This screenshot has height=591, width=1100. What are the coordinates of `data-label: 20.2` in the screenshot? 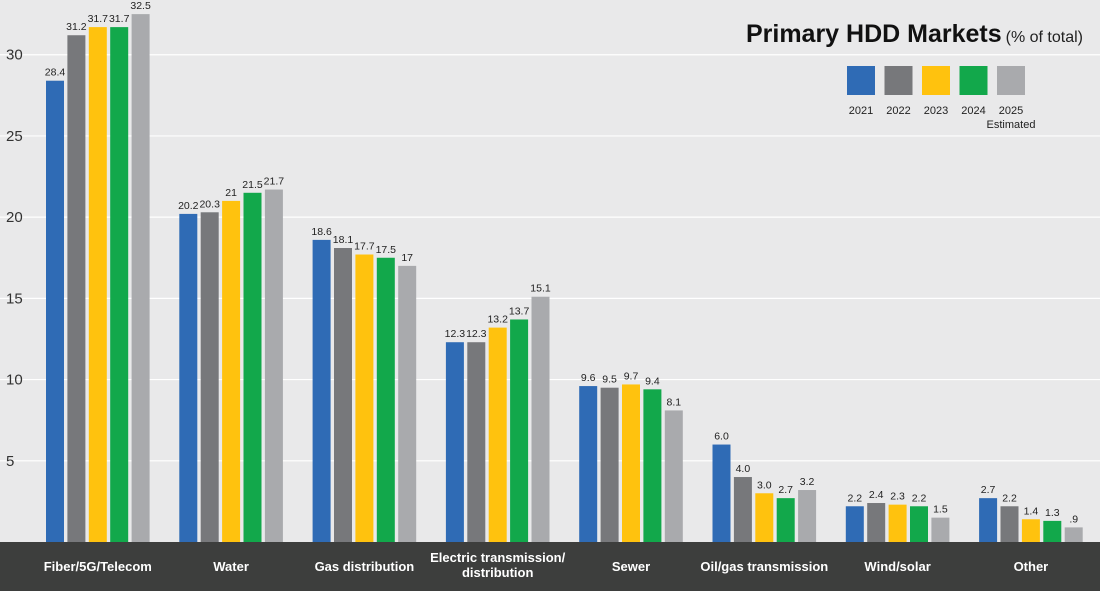 It's located at (188, 206).